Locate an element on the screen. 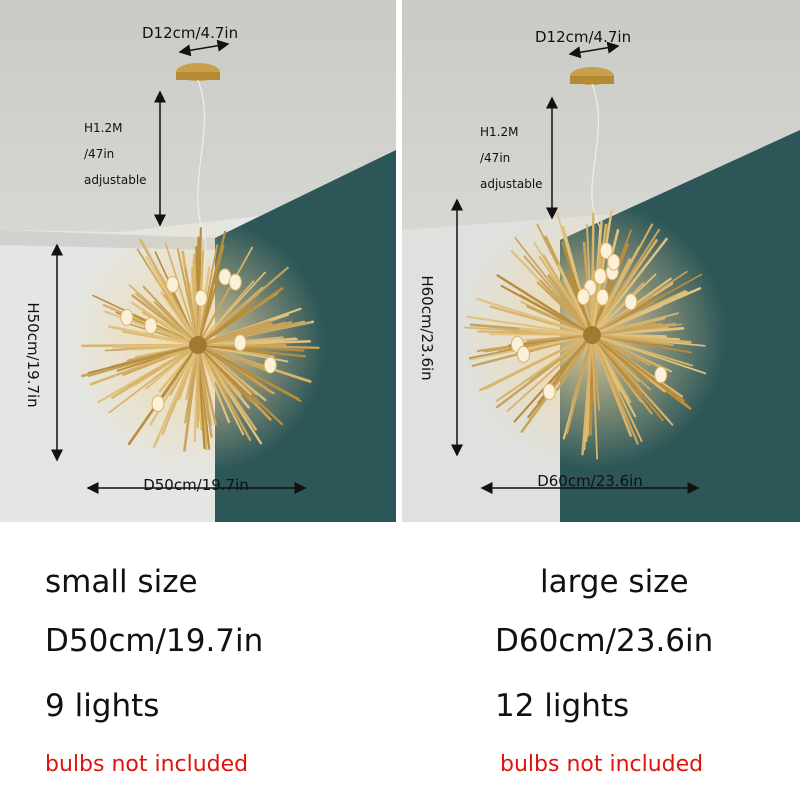 The width and height of the screenshot is (800, 800). size-caption: small size is located at coordinates (121, 582).